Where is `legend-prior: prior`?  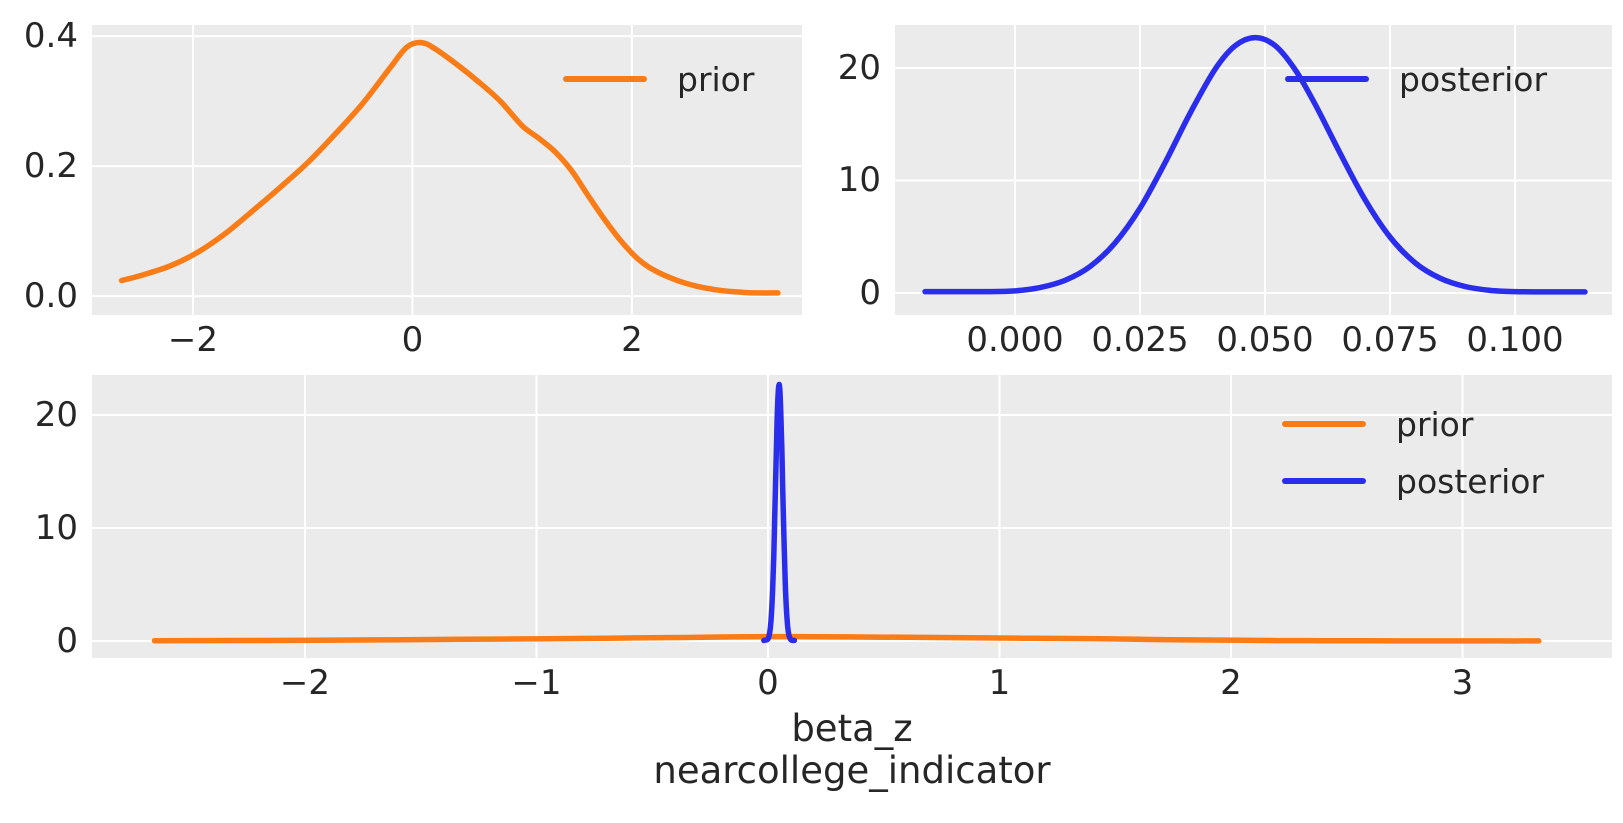
legend-prior: prior is located at coordinates (658, 79).